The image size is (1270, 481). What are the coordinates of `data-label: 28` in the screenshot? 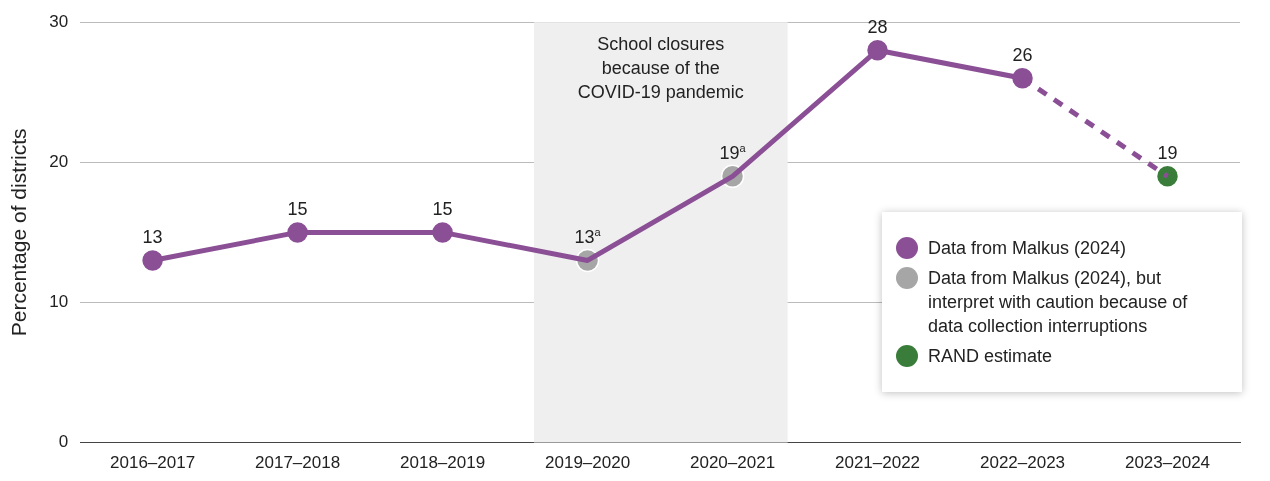 It's located at (877, 27).